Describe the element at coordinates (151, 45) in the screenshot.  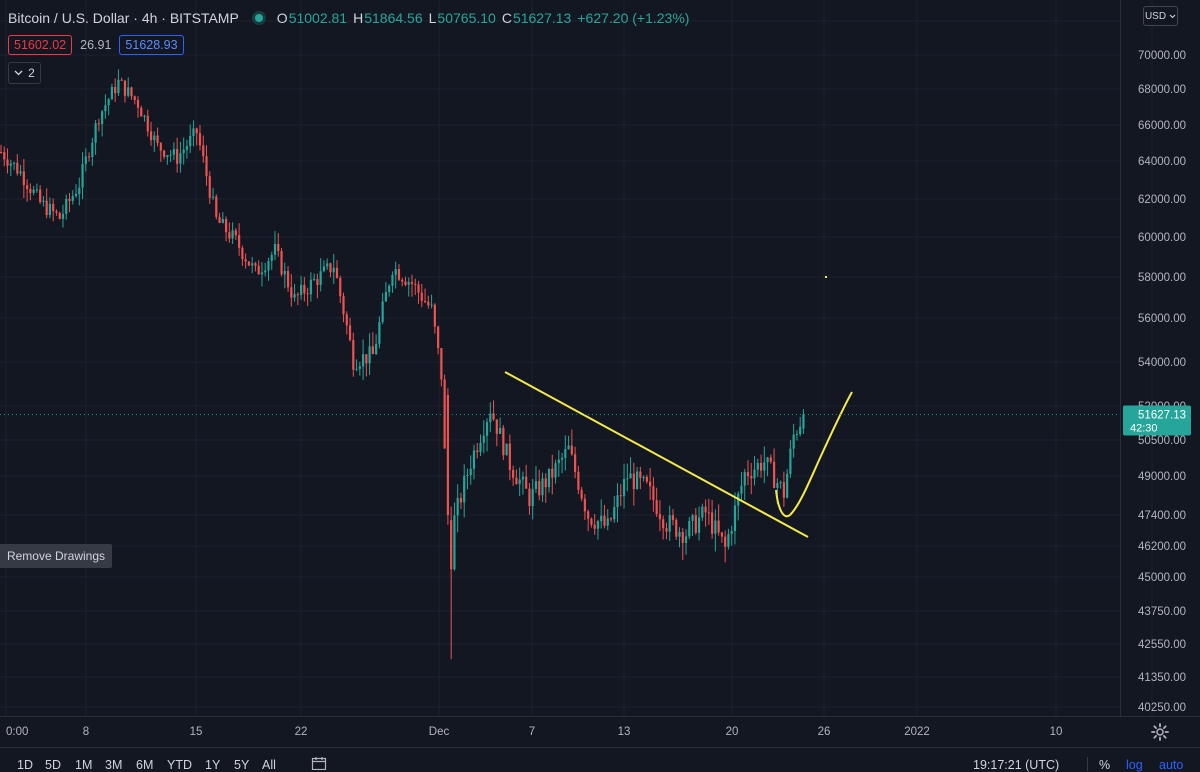
I see `ask-price: 51628.93` at that location.